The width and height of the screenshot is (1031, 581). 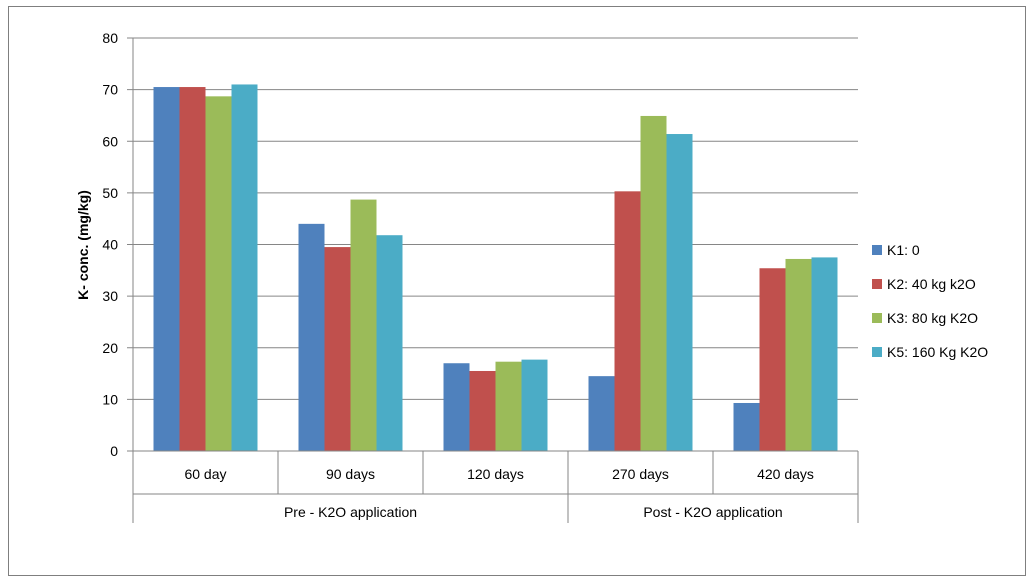 What do you see at coordinates (205, 474) in the screenshot?
I see `x-tick-label: 60 day` at bounding box center [205, 474].